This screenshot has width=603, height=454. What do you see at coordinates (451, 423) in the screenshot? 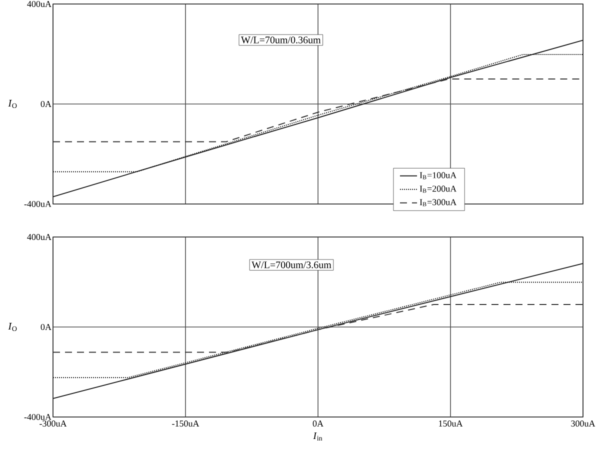
I see `x-tick-label: 150uA` at bounding box center [451, 423].